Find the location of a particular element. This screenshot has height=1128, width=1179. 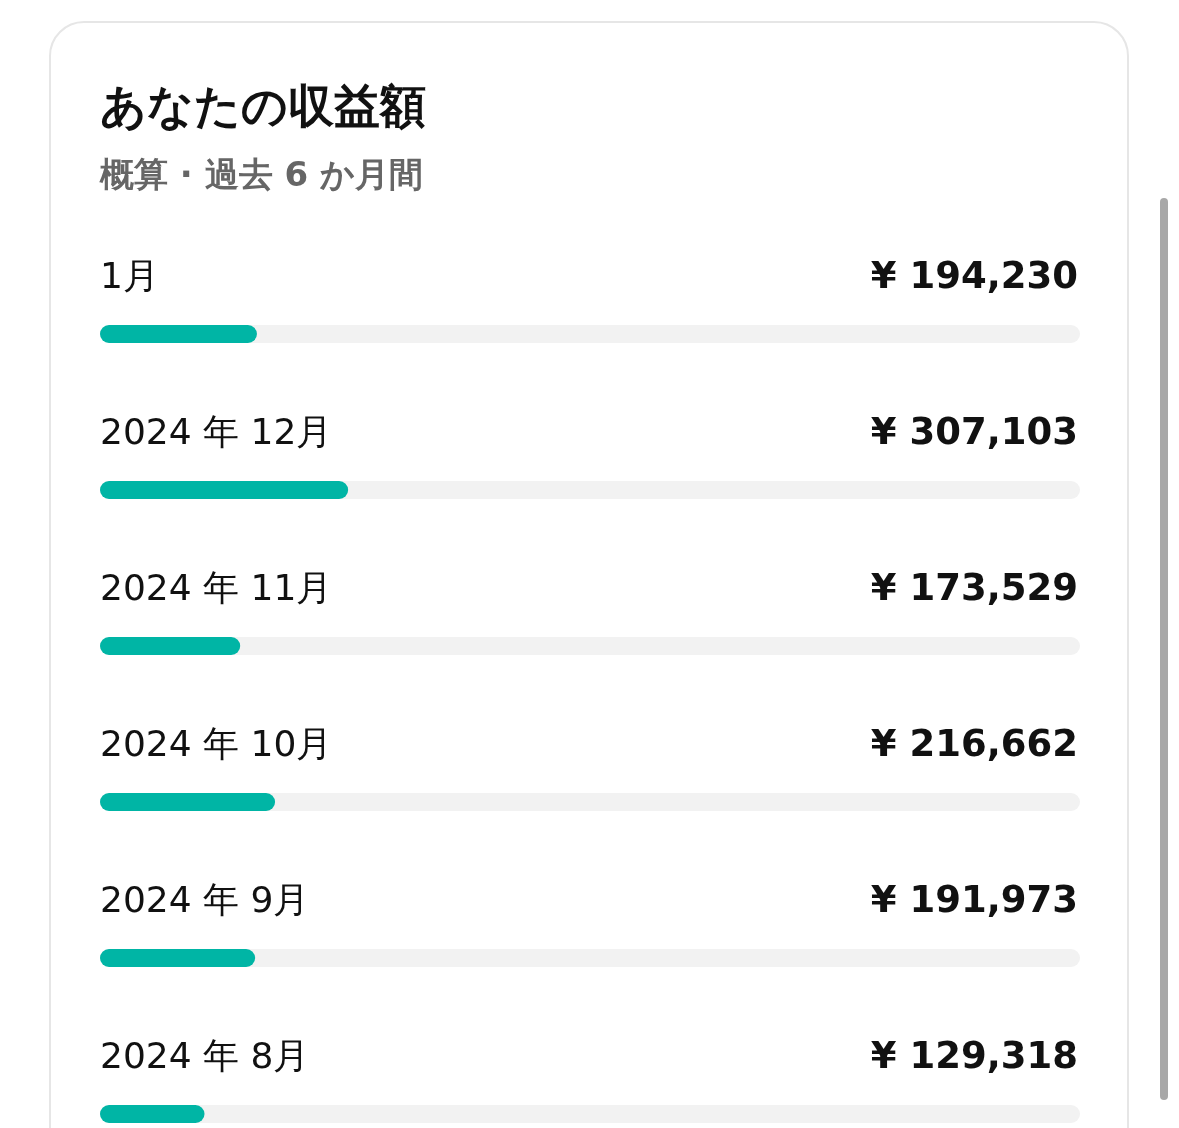

y-tick-label: 2024 年 10月 is located at coordinates (216, 743).